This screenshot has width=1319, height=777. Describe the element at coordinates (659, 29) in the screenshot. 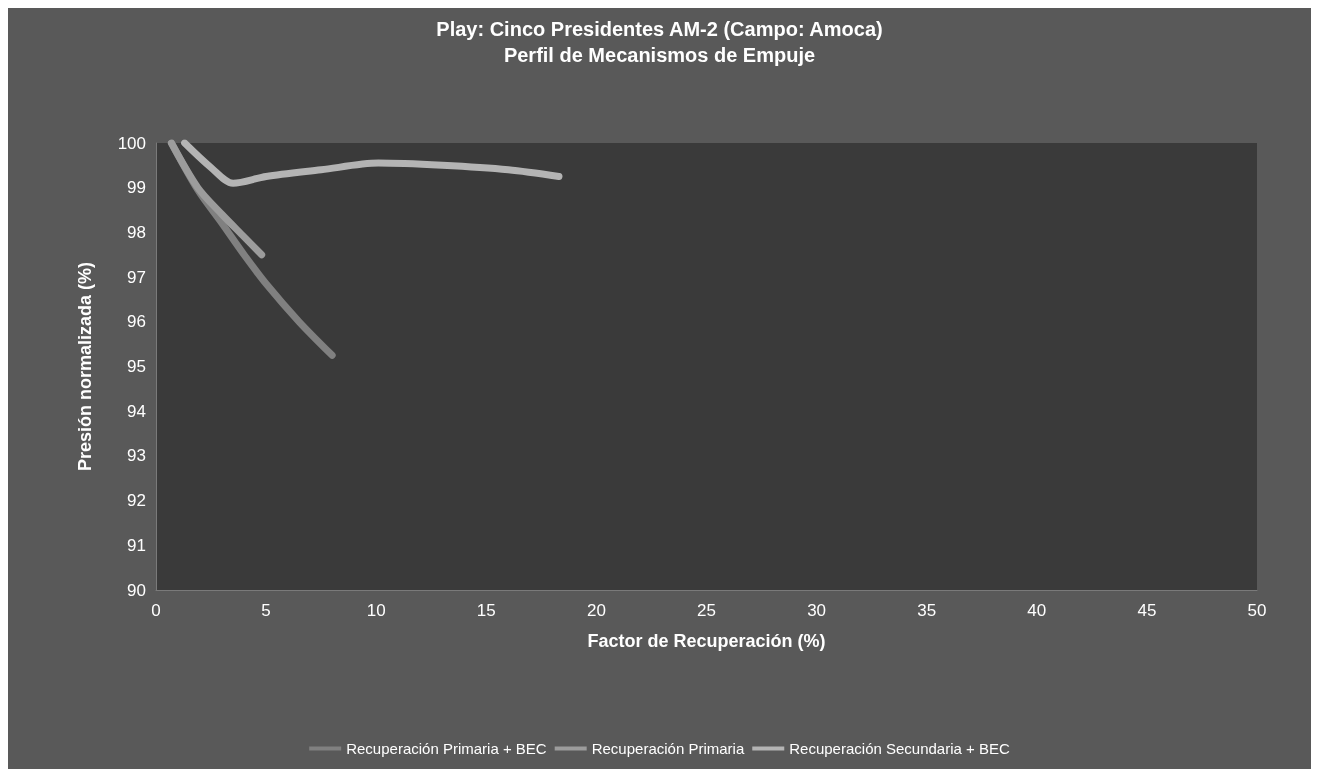

I see `chart-title: Play: Cinco Presidentes AM-2 (Campo: Amoca)` at that location.